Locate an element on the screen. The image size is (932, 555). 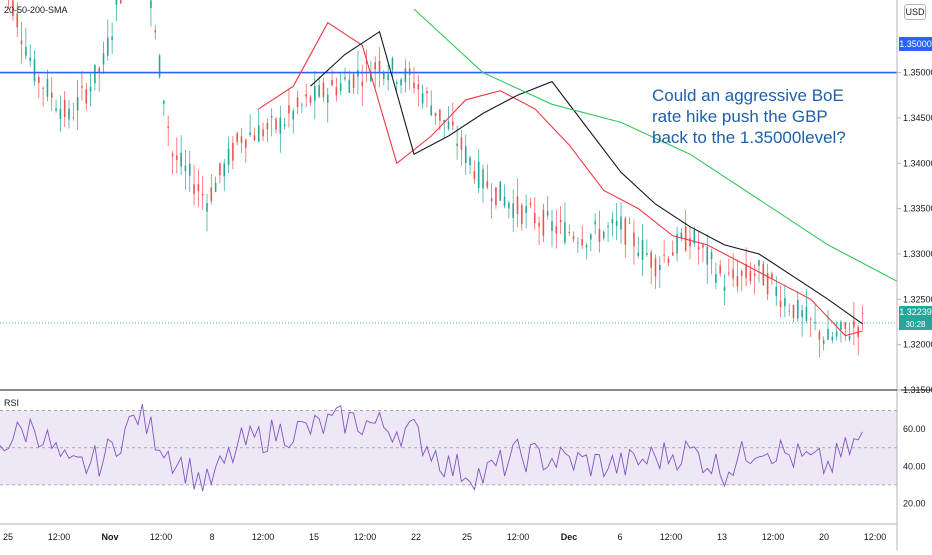
time-tick-label: 6 is located at coordinates (619, 537).